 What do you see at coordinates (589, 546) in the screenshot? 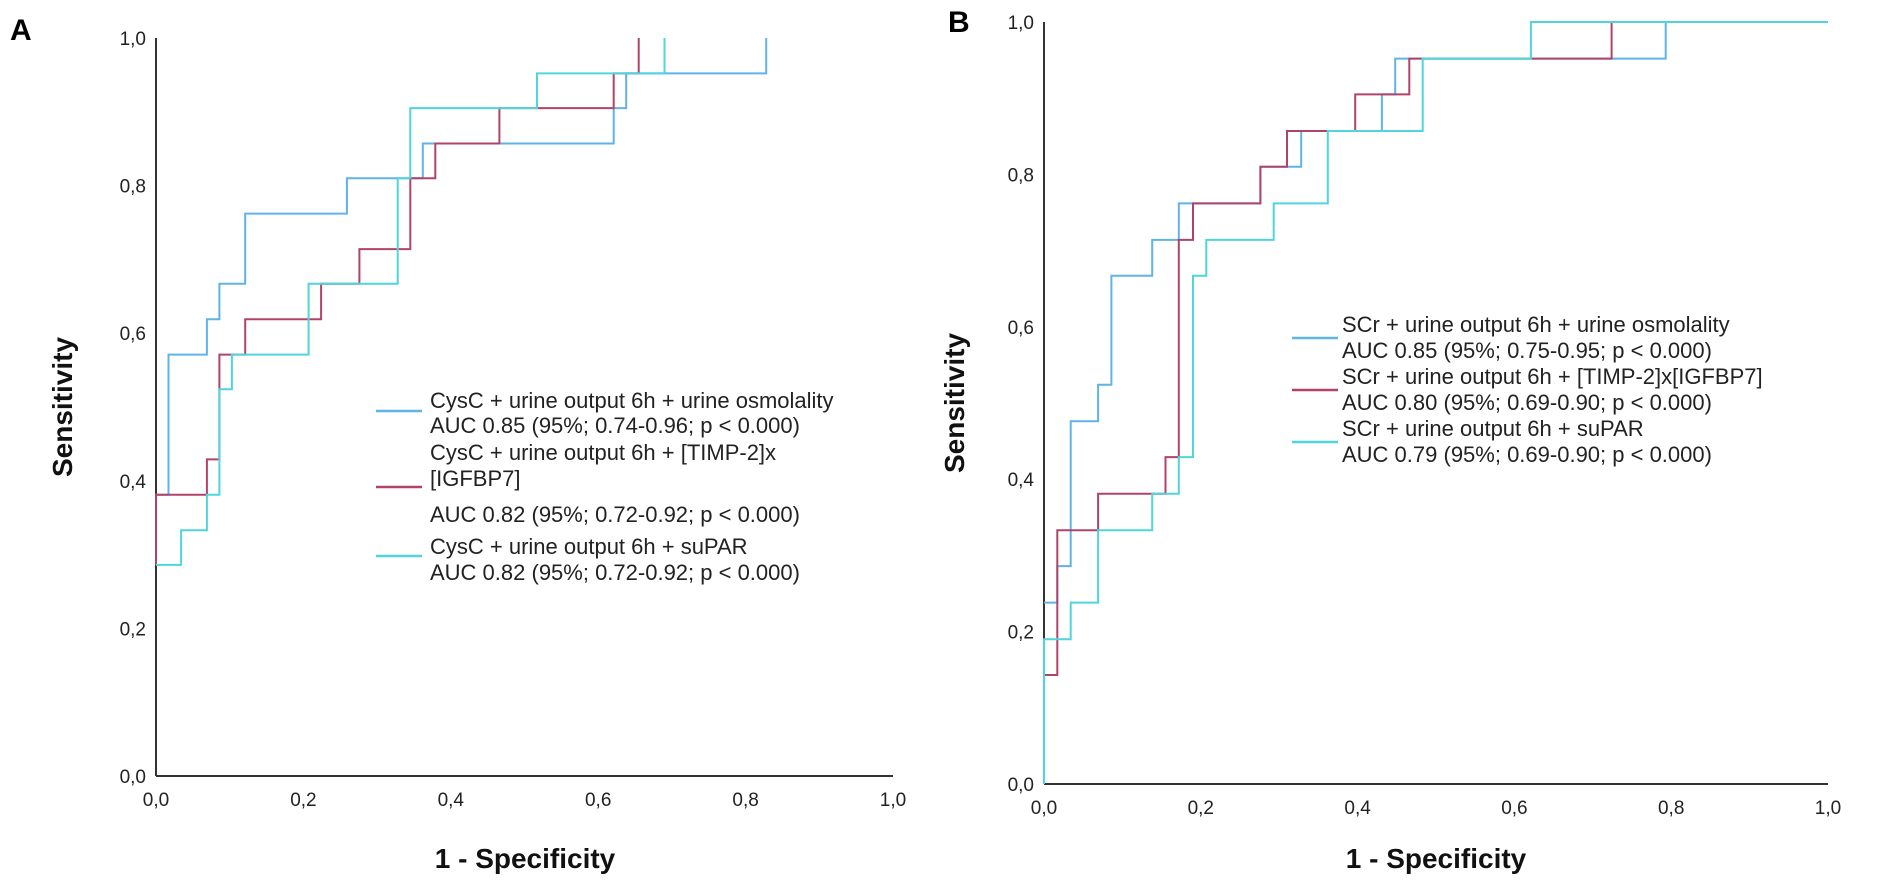
I see `legend-label: CysC + urine output 6h + suPAR` at bounding box center [589, 546].